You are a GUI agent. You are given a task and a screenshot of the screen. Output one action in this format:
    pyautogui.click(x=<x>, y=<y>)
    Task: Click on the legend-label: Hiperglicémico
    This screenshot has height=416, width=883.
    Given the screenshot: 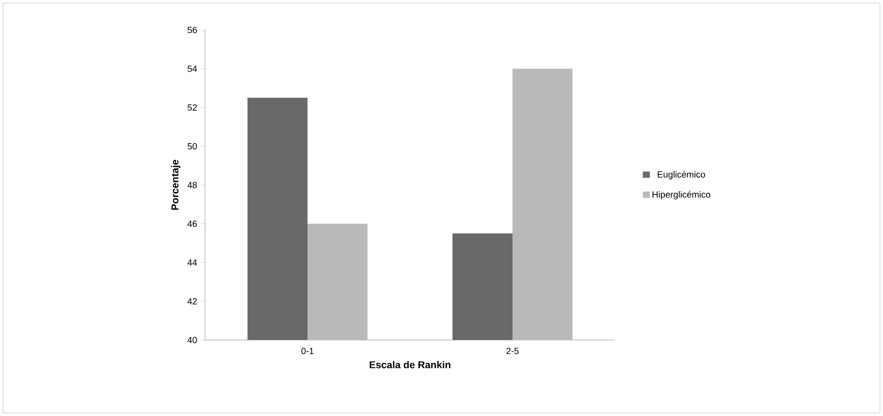 What is the action you would take?
    pyautogui.click(x=681, y=195)
    